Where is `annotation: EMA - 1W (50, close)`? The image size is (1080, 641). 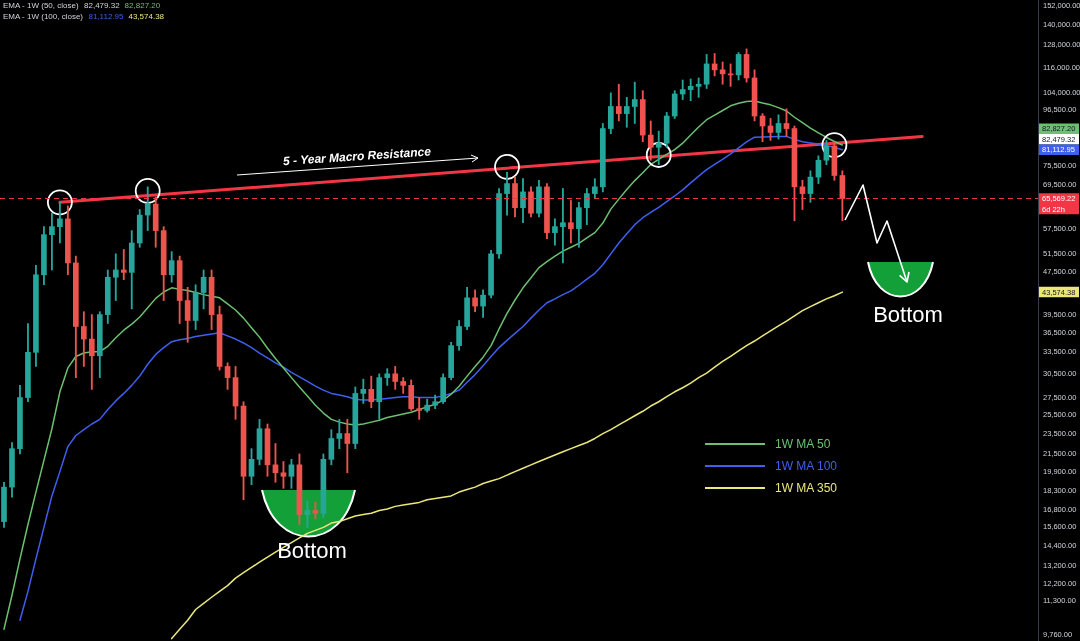 annotation: EMA - 1W (50, close) is located at coordinates (41, 6).